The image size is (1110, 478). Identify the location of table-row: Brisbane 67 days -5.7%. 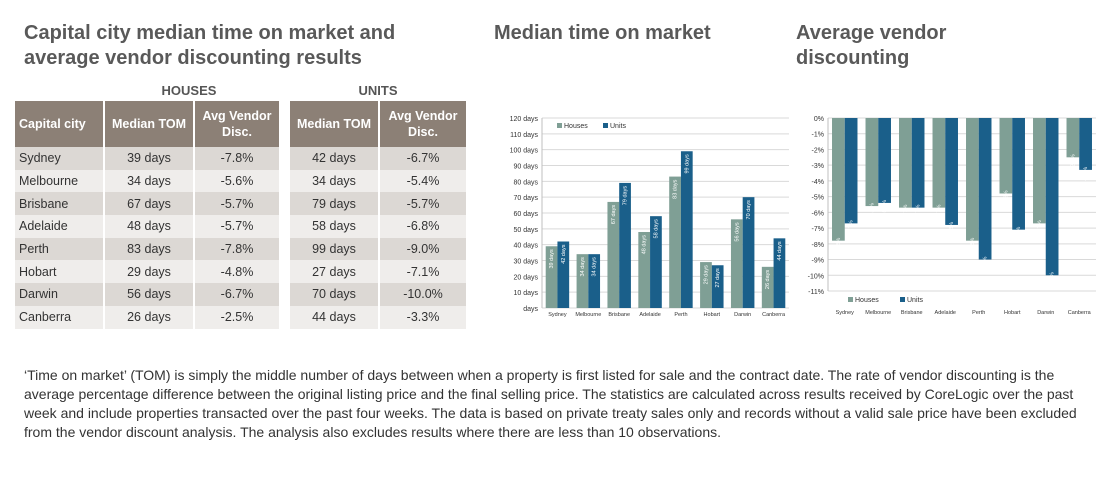
(147, 204).